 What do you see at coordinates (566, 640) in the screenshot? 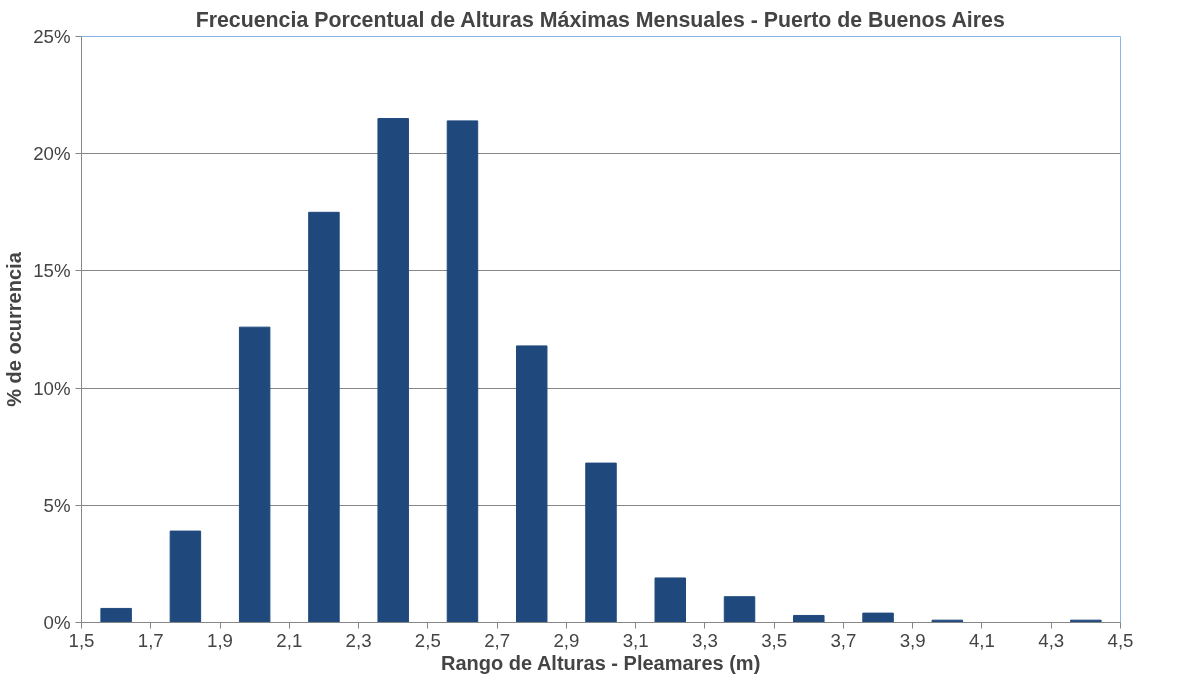
I see `x-tick-label: 2,9` at bounding box center [566, 640].